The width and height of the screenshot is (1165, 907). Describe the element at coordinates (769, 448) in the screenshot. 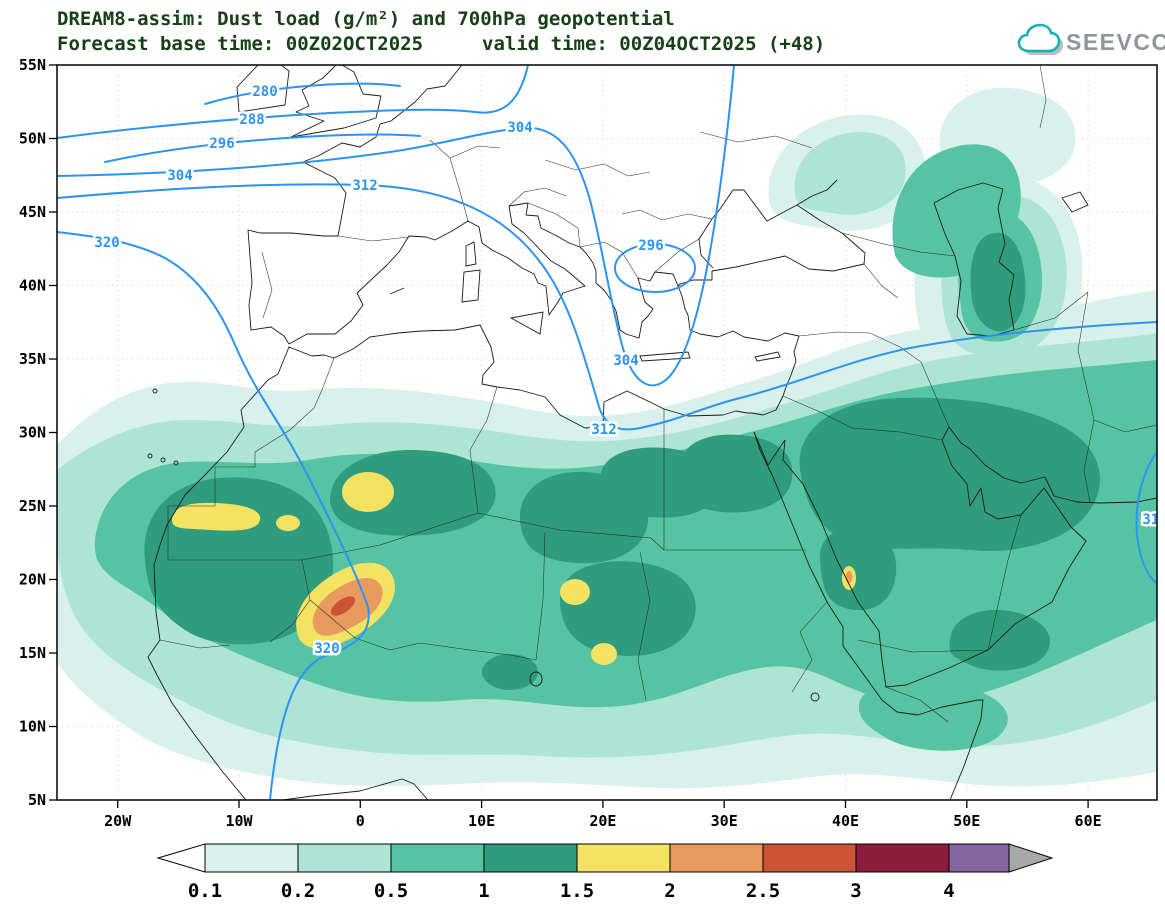

I see `sinai-coastline` at that location.